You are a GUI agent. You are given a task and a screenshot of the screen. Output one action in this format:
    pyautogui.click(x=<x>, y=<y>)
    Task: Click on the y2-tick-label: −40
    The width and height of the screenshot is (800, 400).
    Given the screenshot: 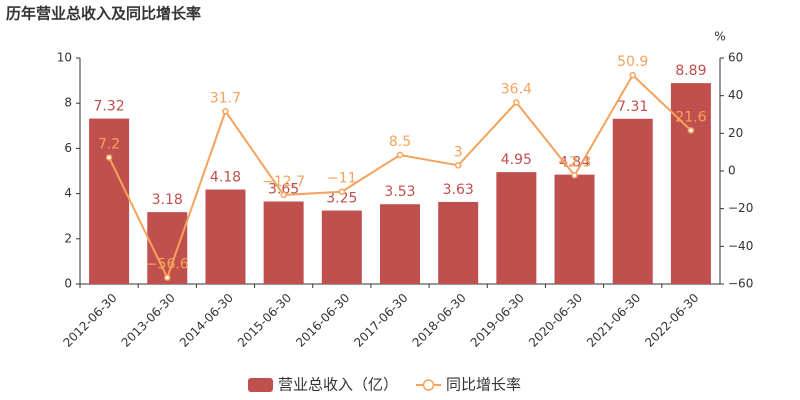 What is the action you would take?
    pyautogui.click(x=740, y=246)
    